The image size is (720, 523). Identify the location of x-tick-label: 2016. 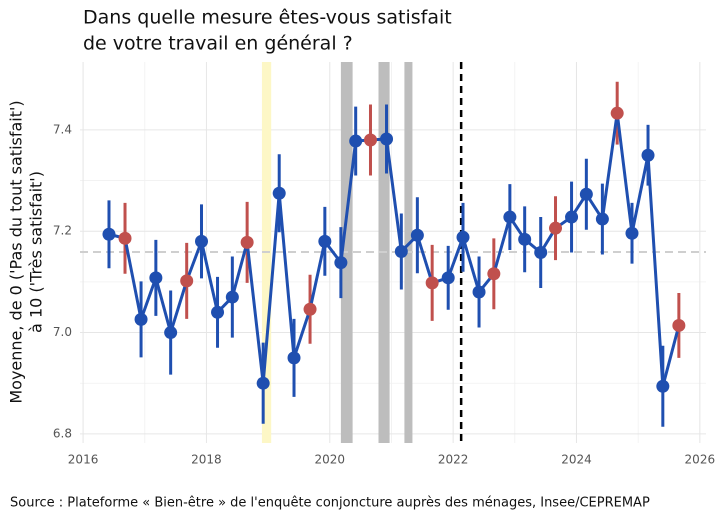
(83, 460).